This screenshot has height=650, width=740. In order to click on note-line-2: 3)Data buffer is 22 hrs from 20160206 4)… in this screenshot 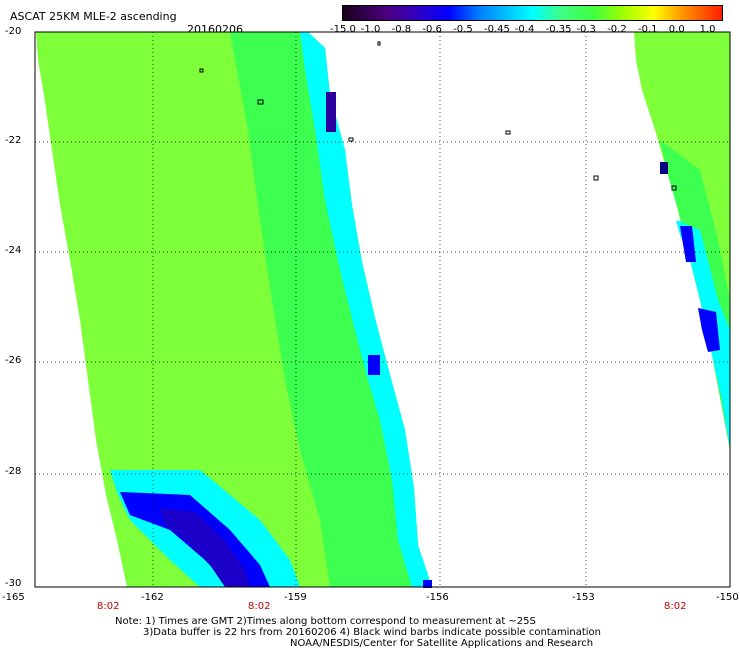, I will do `click(372, 632)`.